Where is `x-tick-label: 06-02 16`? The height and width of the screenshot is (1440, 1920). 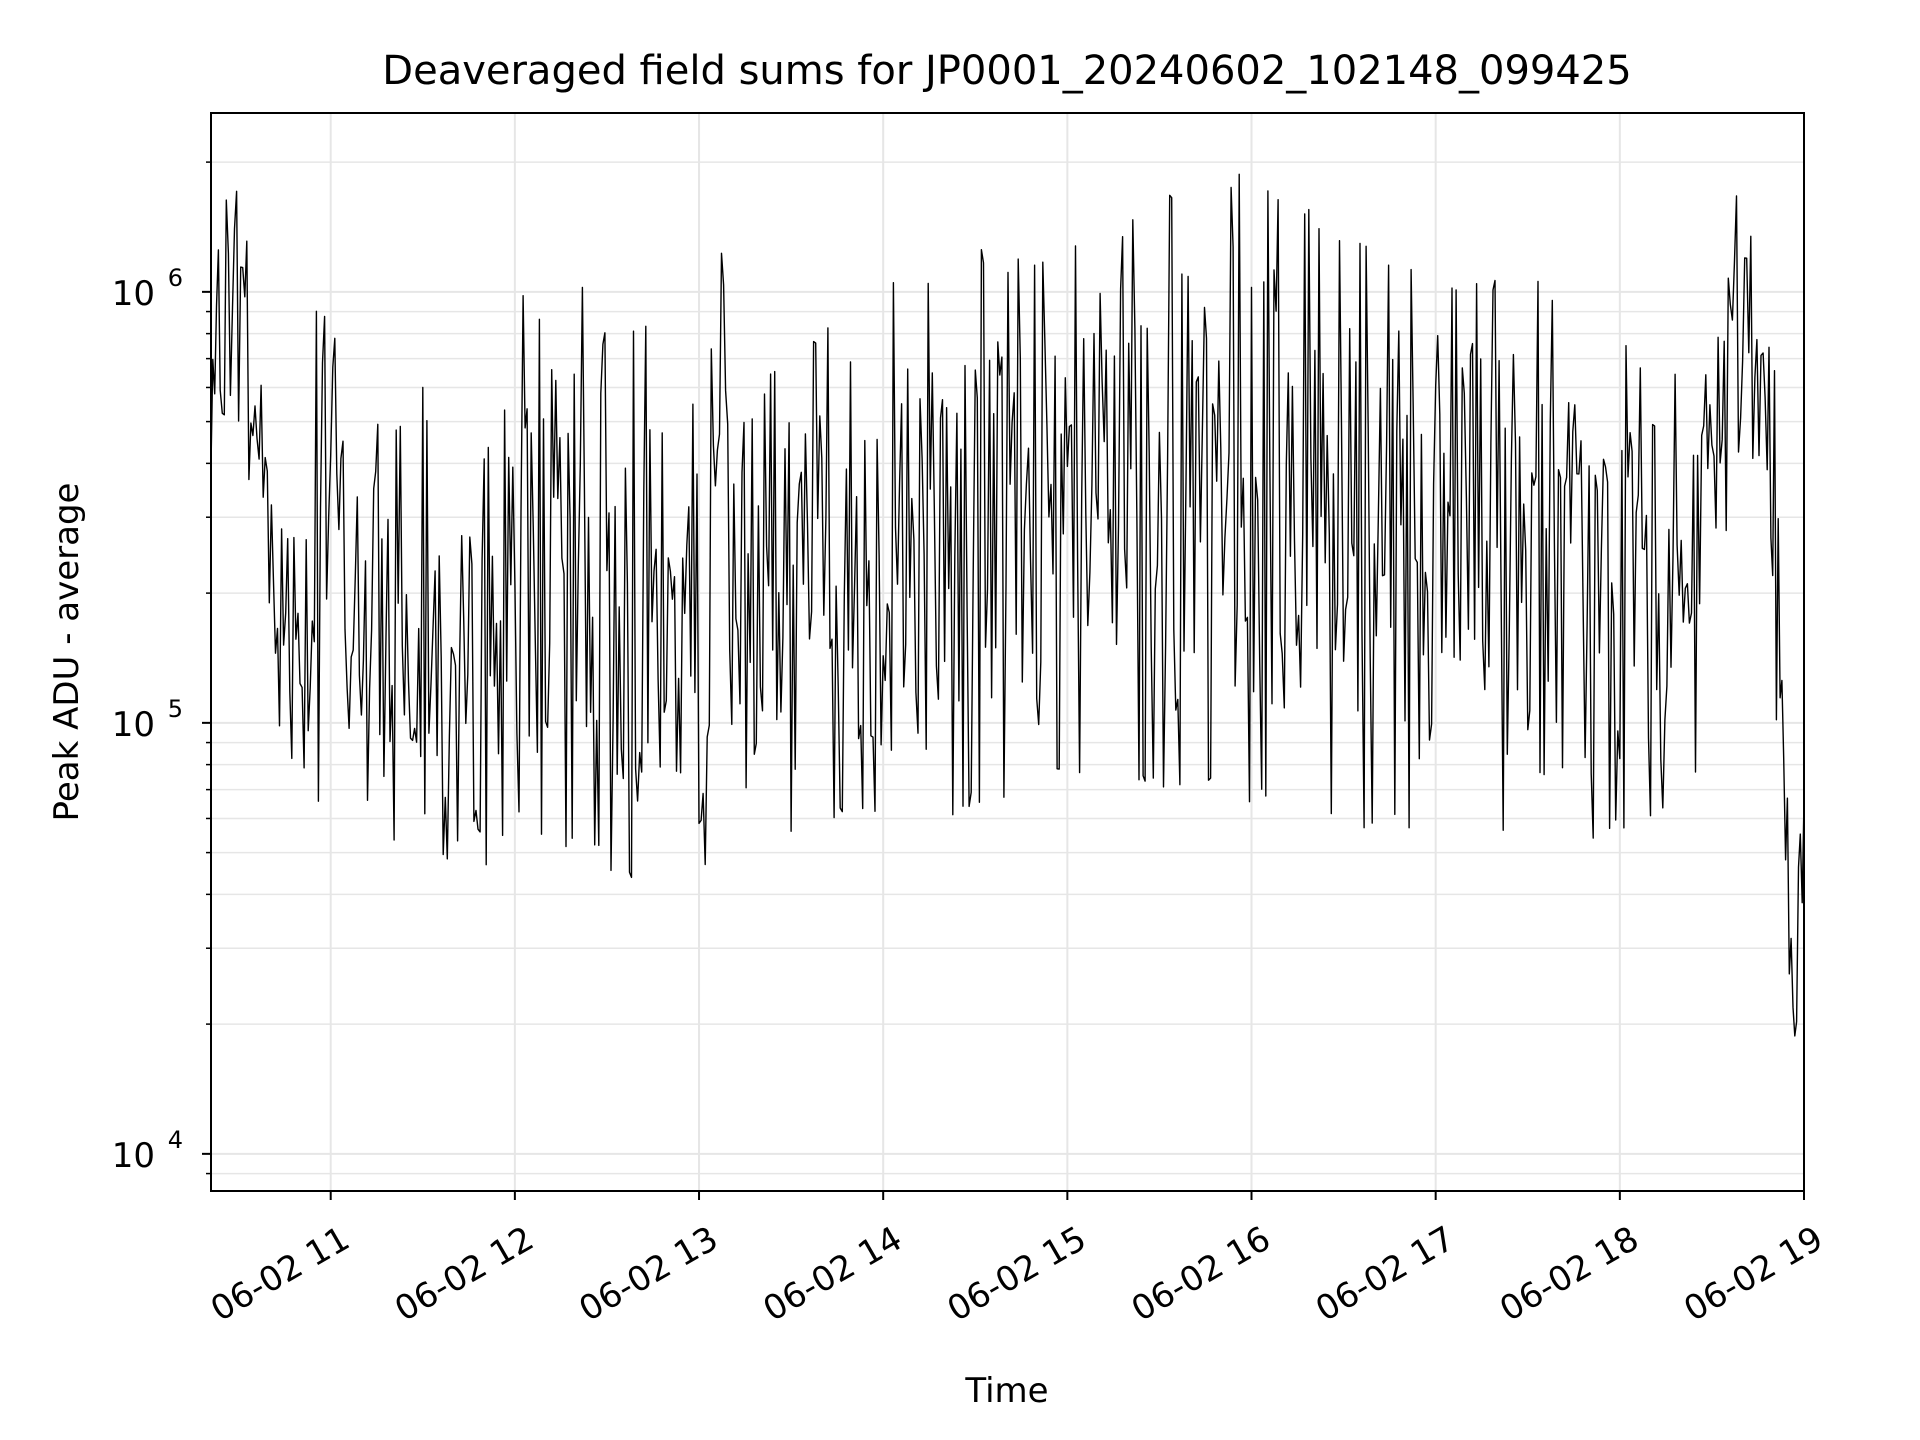 x-tick-label: 06-02 16 is located at coordinates (1201, 1274).